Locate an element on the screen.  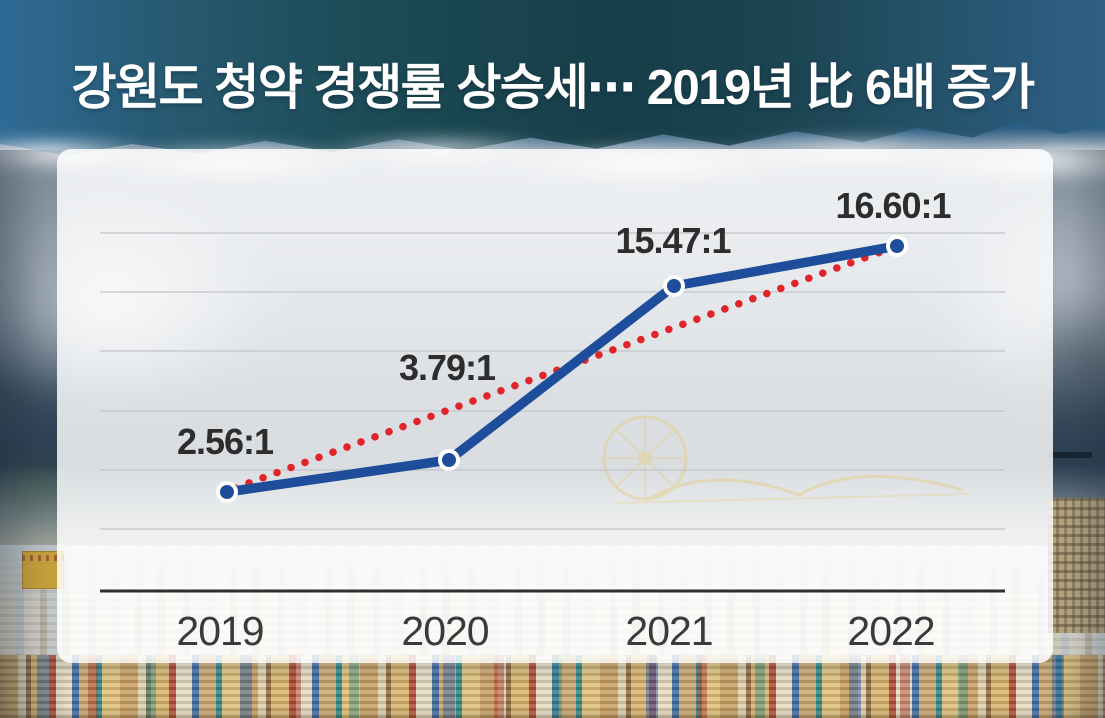
apartment-tower is located at coordinates (1076, 565).